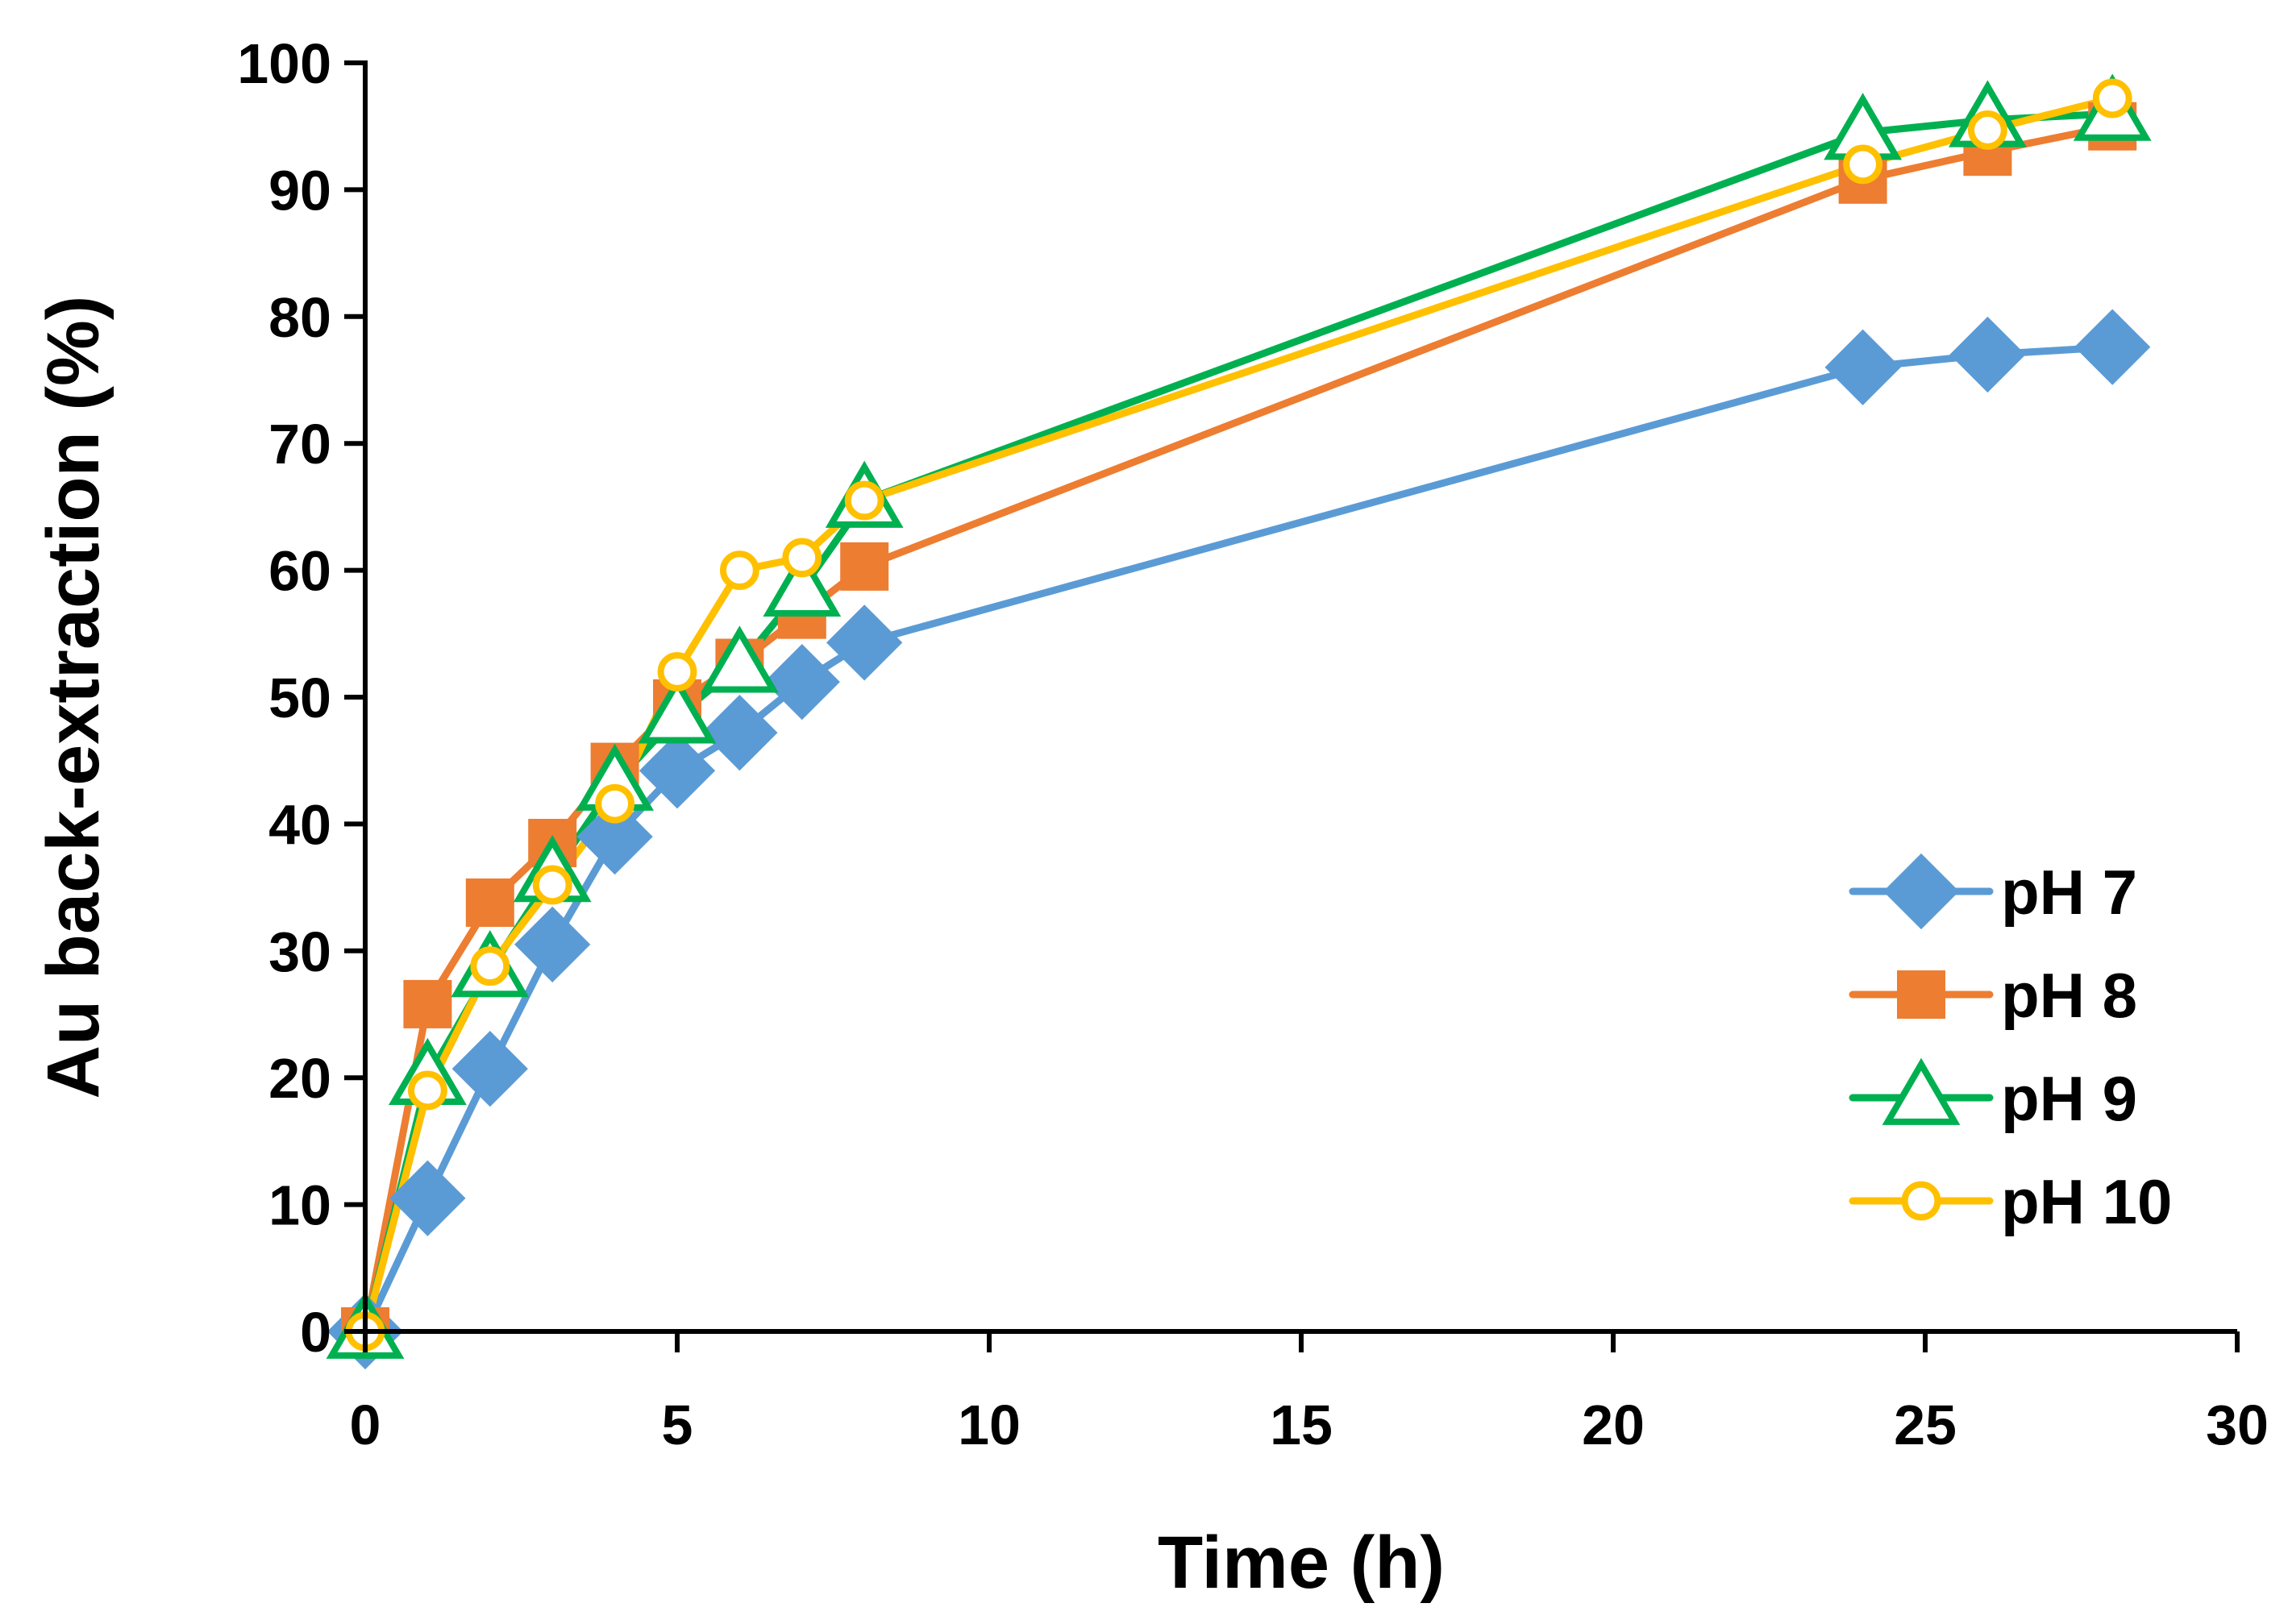 The width and height of the screenshot is (2288, 1624). Describe the element at coordinates (677, 1425) in the screenshot. I see `x-tick-label: 5` at that location.